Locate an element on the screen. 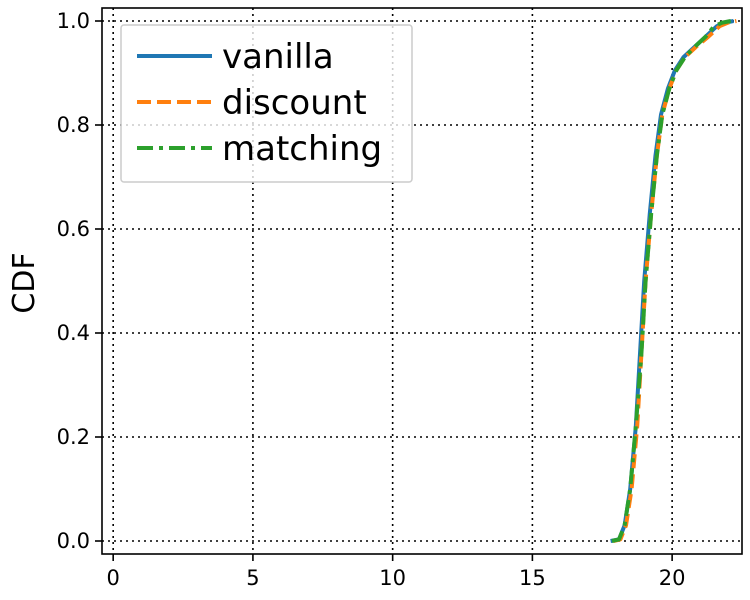 The width and height of the screenshot is (750, 600). y-axis: 0.0 0.2 0.4 0.6 0.8 1.0 is located at coordinates (79, 281).